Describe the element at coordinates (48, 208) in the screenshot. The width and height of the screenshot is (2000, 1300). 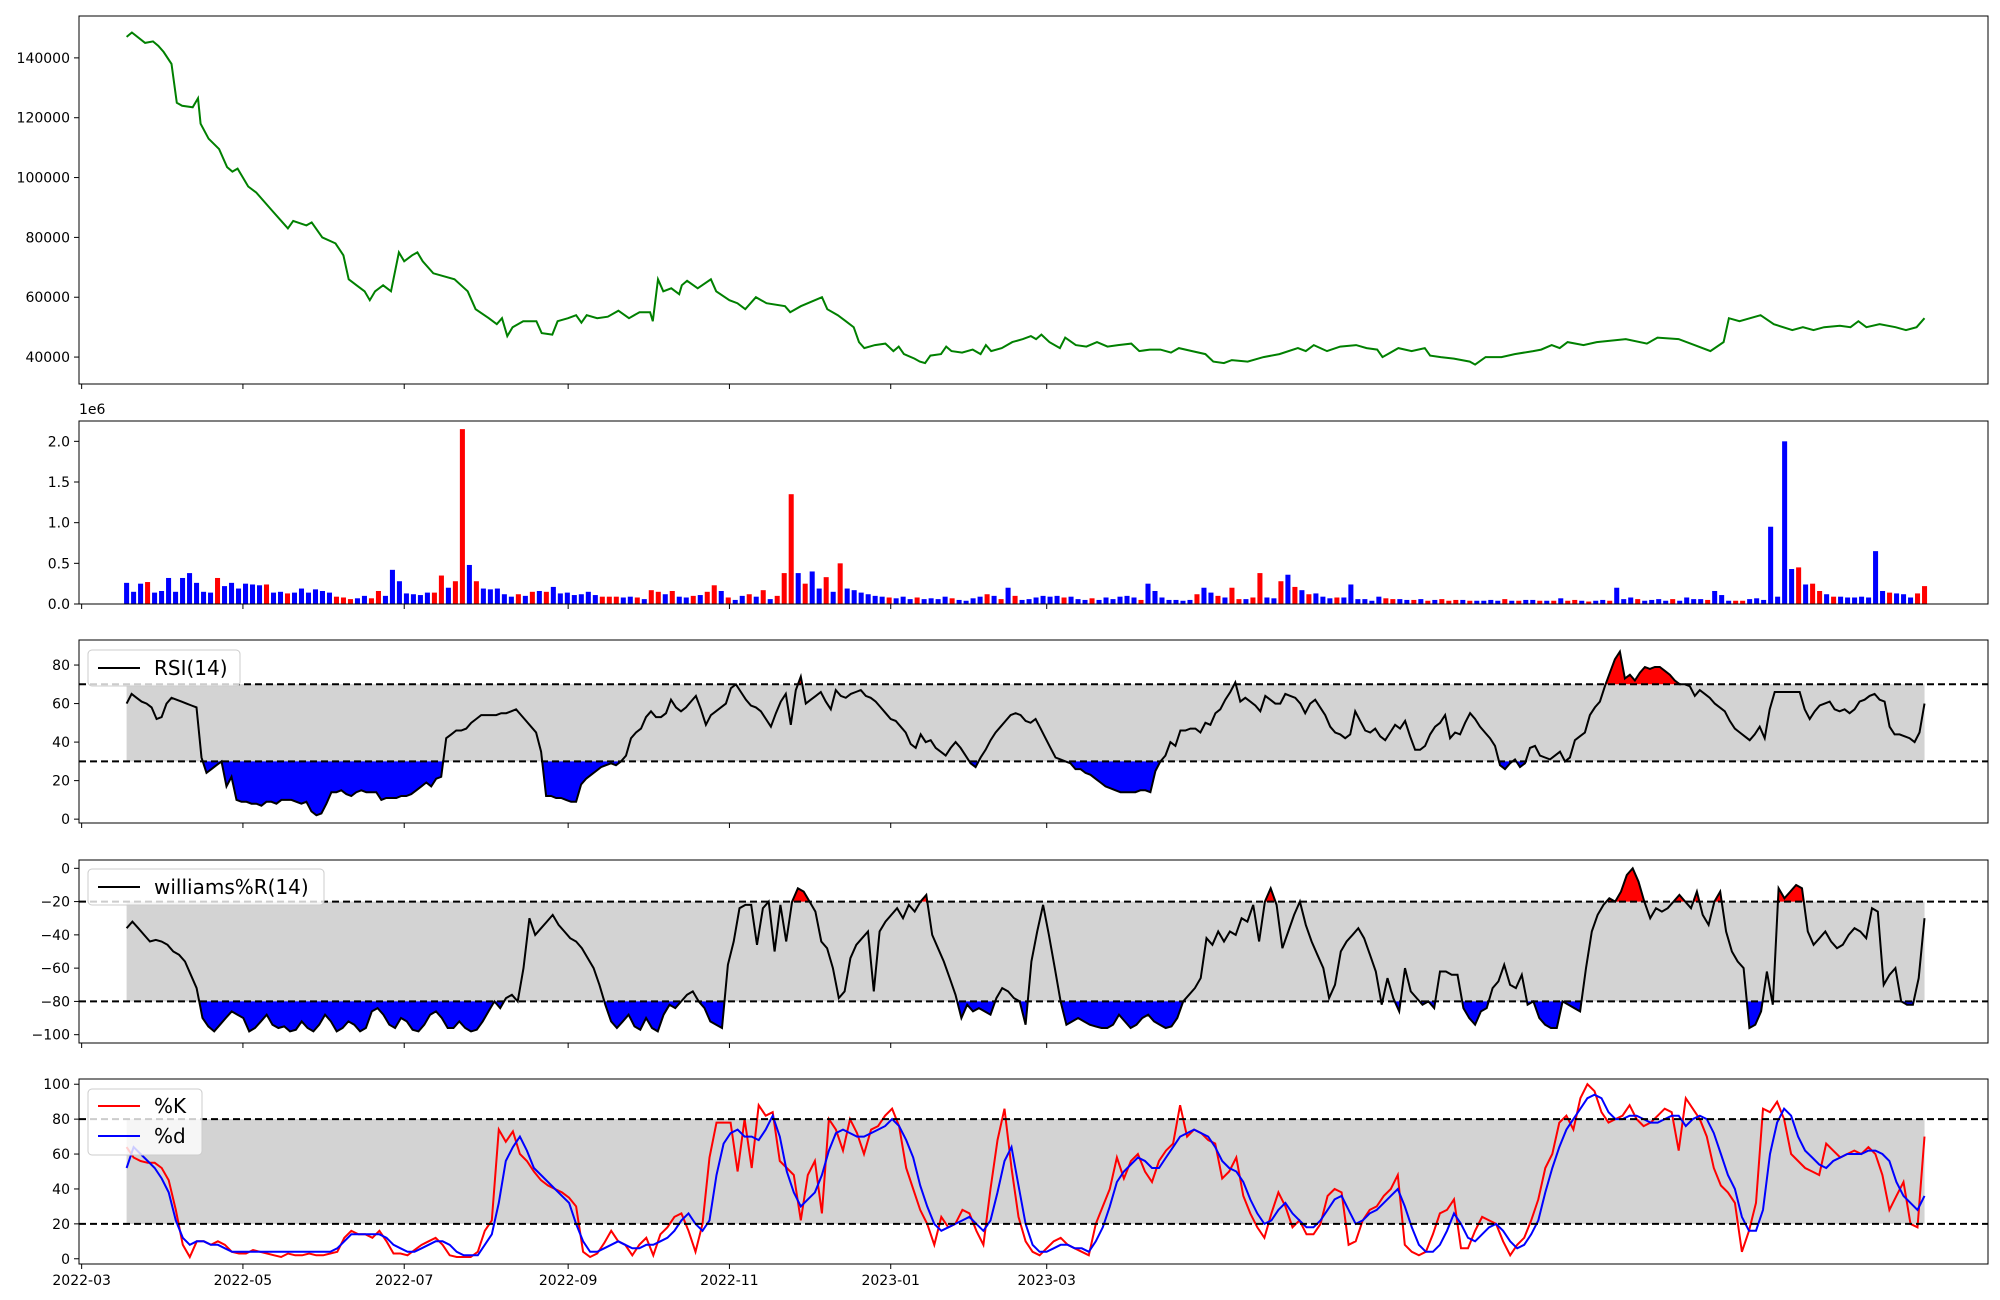
I see `price-y-axis: 40000 60000 80000 100000 120000 140000` at that location.